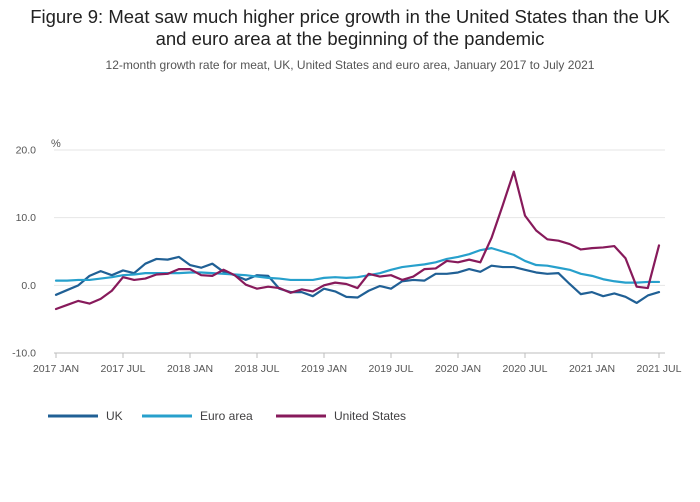 The width and height of the screenshot is (700, 502). What do you see at coordinates (56, 144) in the screenshot?
I see `y-axis-unit-label: %` at bounding box center [56, 144].